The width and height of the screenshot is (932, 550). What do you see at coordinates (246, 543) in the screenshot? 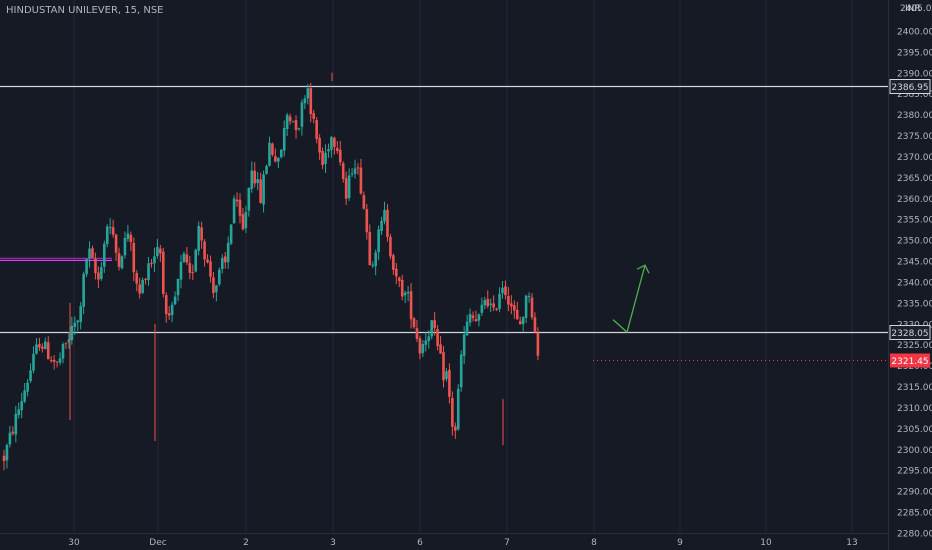
I see `x-tick-label: 2` at bounding box center [246, 543].